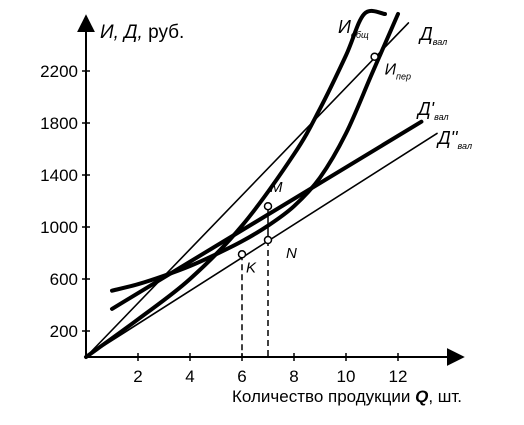 The width and height of the screenshot is (524, 425). Describe the element at coordinates (405, 84) in the screenshot. I see `series-labels: Иобщ Двал Д'вал Д''вал` at that location.